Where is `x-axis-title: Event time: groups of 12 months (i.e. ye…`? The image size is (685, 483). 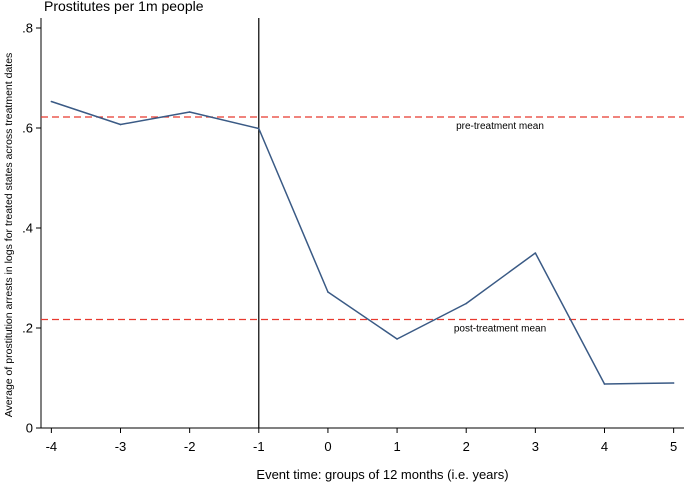 x-axis-title: Event time: groups of 12 months (i.e. ye… is located at coordinates (382, 474).